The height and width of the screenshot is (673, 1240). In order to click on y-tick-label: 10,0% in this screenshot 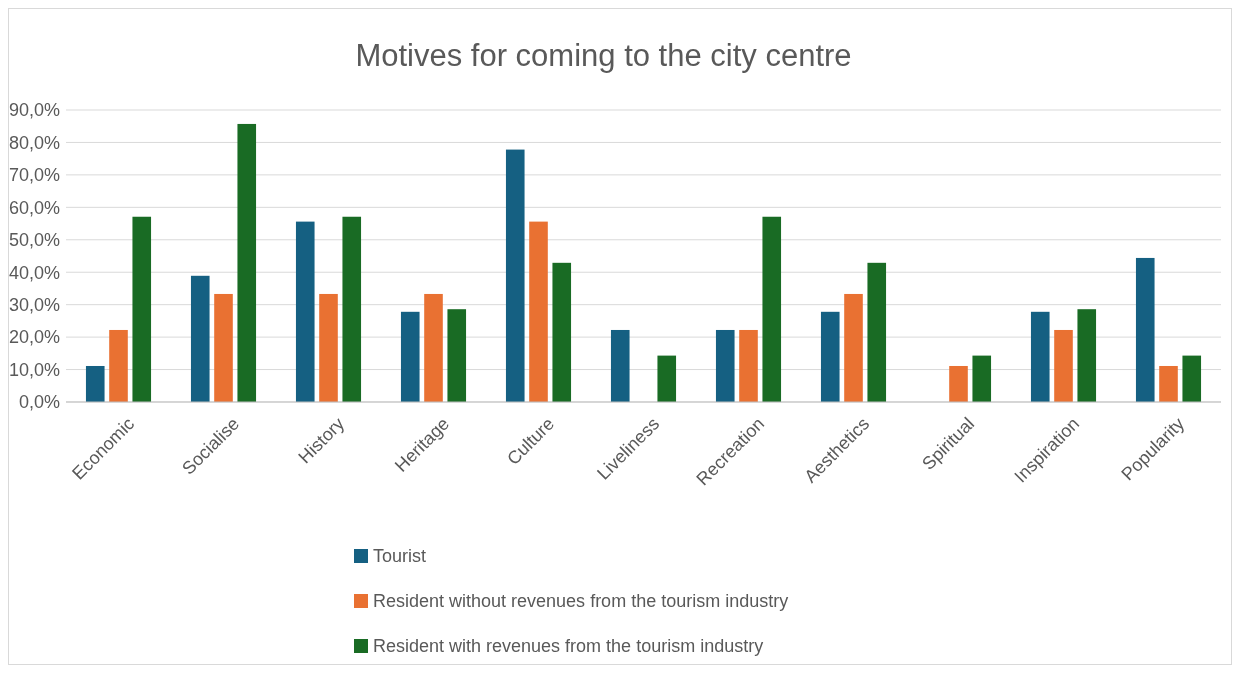, I will do `click(34, 369)`.